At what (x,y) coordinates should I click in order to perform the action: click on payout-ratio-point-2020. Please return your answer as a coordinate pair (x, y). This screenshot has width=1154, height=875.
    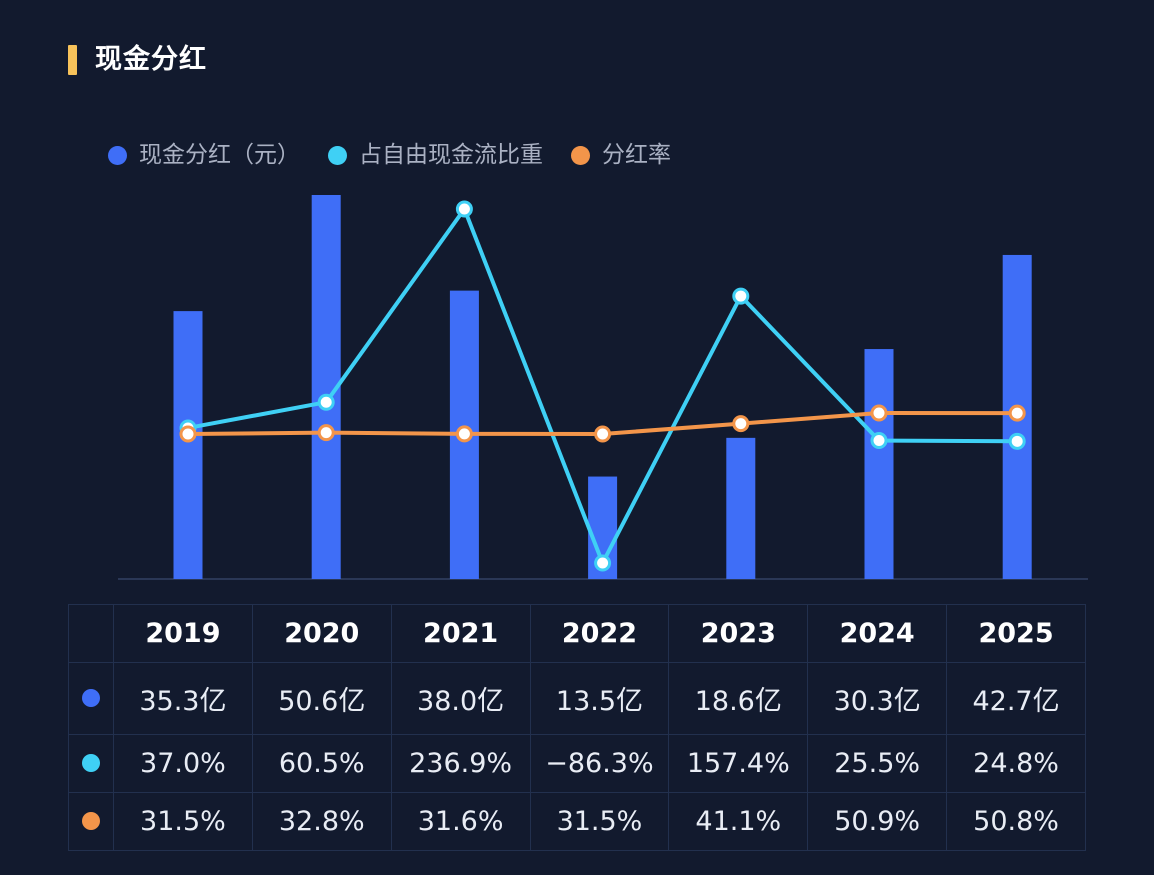
    Looking at the image, I should click on (326, 433).